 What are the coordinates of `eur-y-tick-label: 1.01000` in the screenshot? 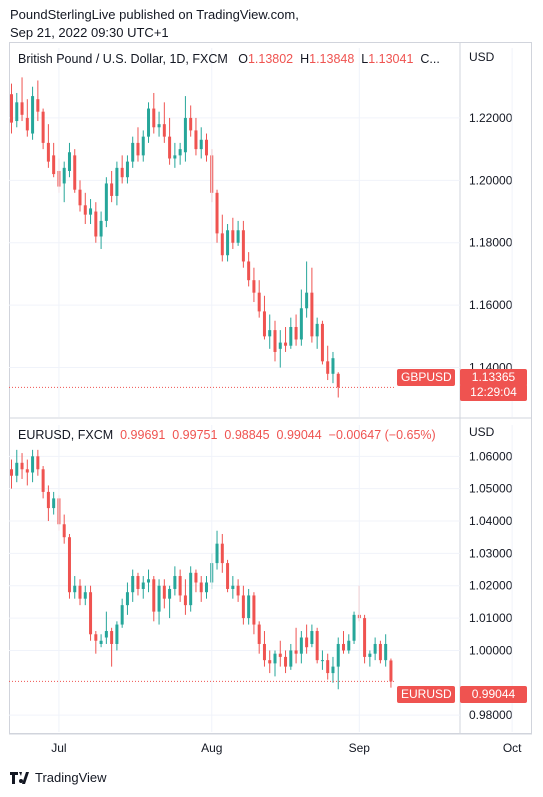 It's located at (491, 618).